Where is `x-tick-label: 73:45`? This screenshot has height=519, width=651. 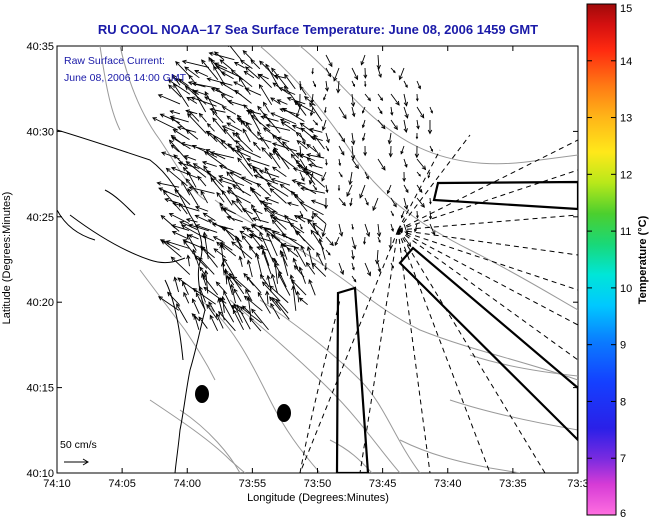
x-tick-label: 73:45 is located at coordinates (383, 484).